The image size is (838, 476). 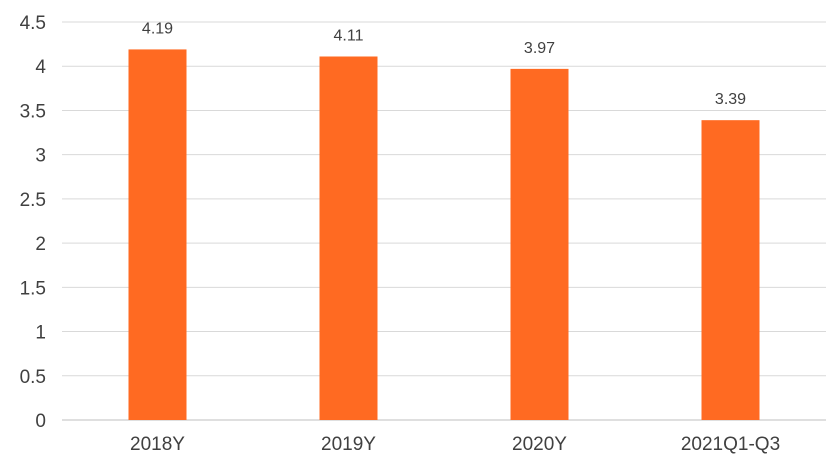 What do you see at coordinates (539, 48) in the screenshot?
I see `data-label: 3.97` at bounding box center [539, 48].